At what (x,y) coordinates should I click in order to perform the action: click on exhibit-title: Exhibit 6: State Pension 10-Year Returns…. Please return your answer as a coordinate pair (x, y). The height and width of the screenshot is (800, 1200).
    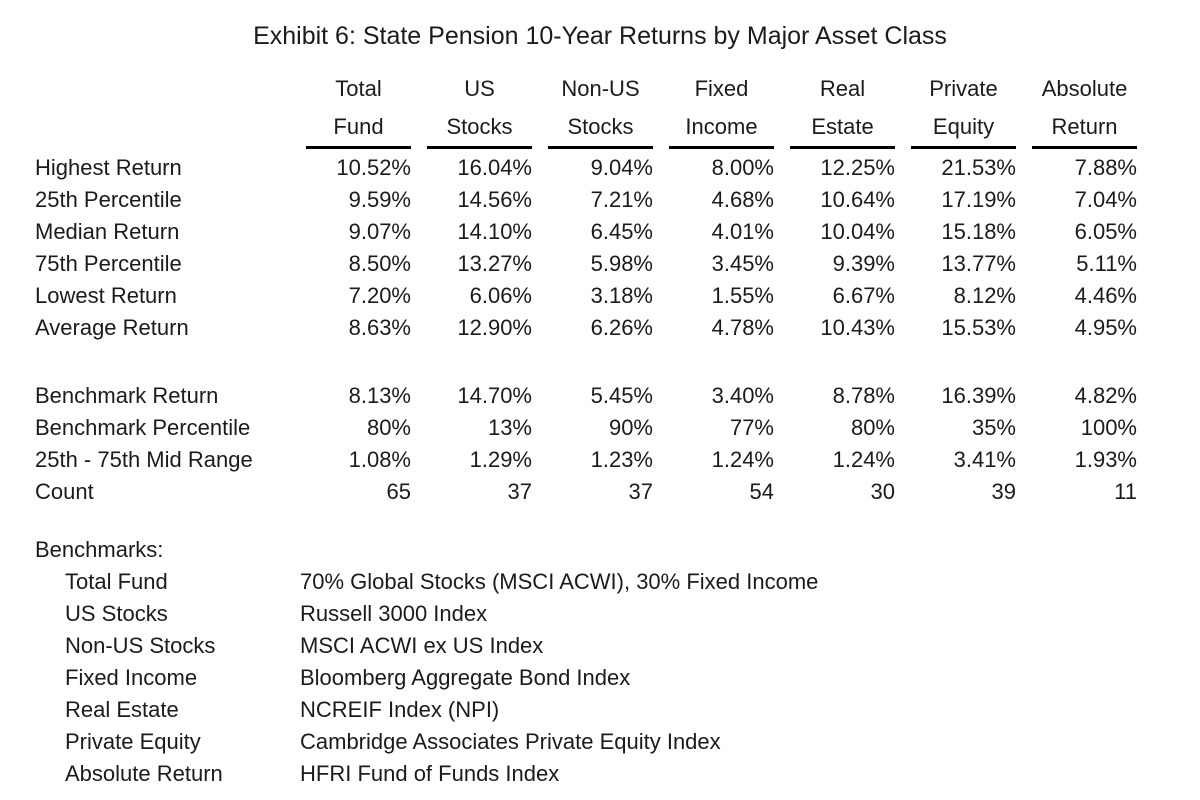
    Looking at the image, I should click on (600, 36).